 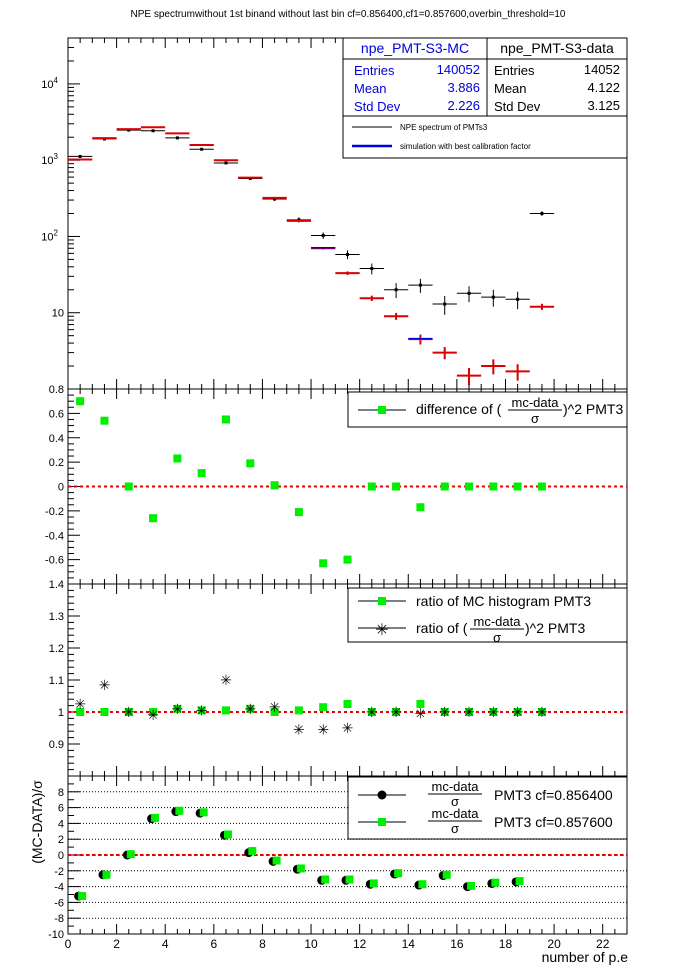 I want to click on legend-difference: difference of ( mc-data σ )^2 PMT3, so click(x=487, y=409).